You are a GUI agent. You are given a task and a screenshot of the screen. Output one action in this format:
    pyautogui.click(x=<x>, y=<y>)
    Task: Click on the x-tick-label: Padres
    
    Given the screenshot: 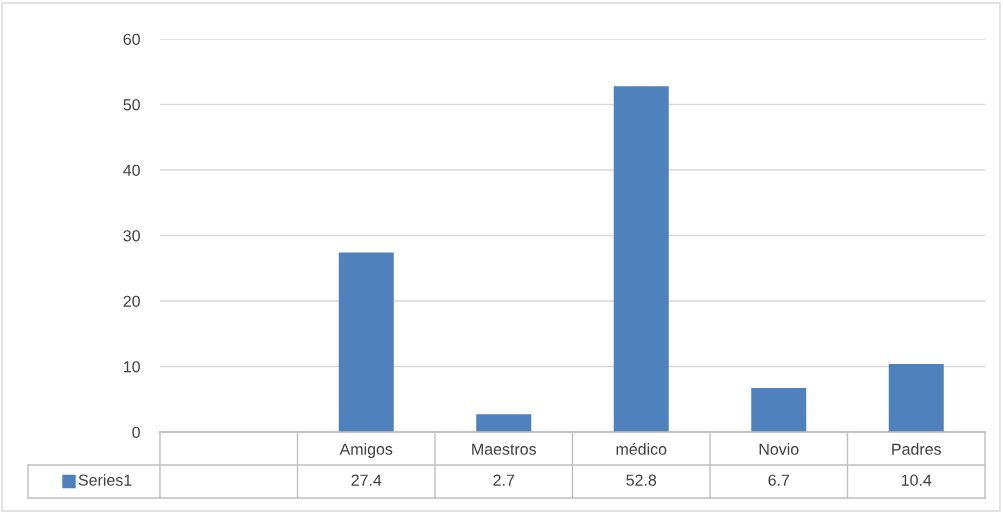 What is the action you would take?
    pyautogui.click(x=916, y=449)
    